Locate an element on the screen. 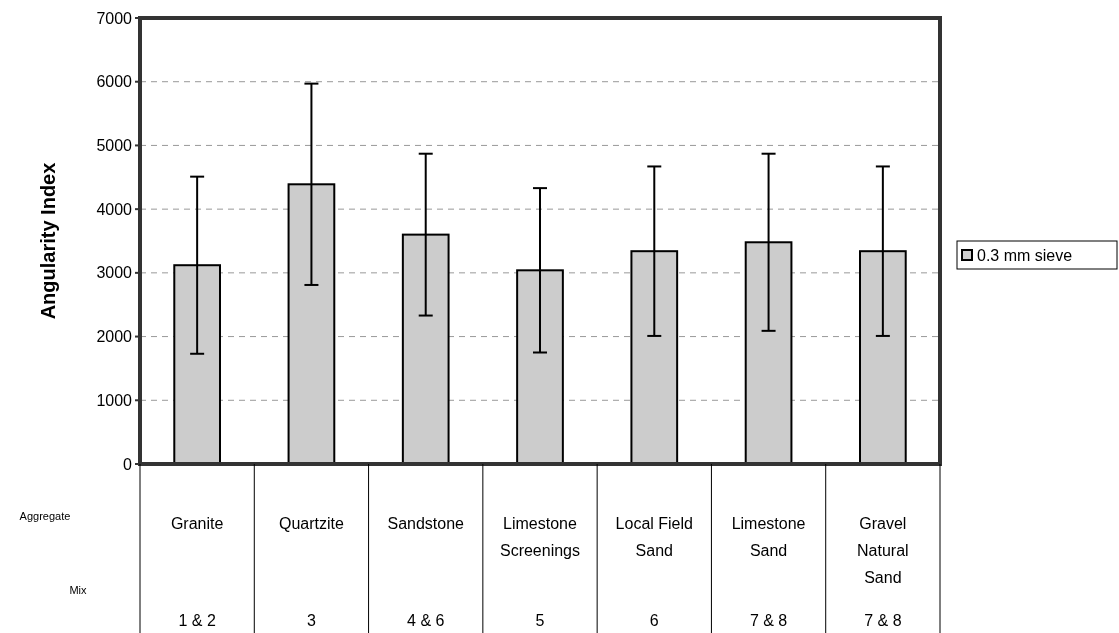 This screenshot has width=1119, height=633. x-tick-label: Gravel Natural Sand is located at coordinates (883, 550).